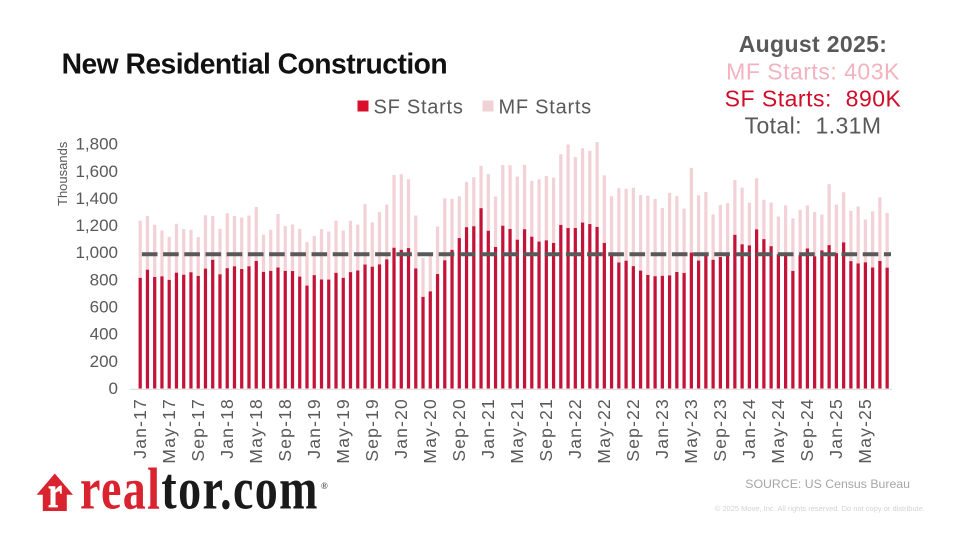  Describe the element at coordinates (401, 428) in the screenshot. I see `svg-text: Jan-20` at that location.